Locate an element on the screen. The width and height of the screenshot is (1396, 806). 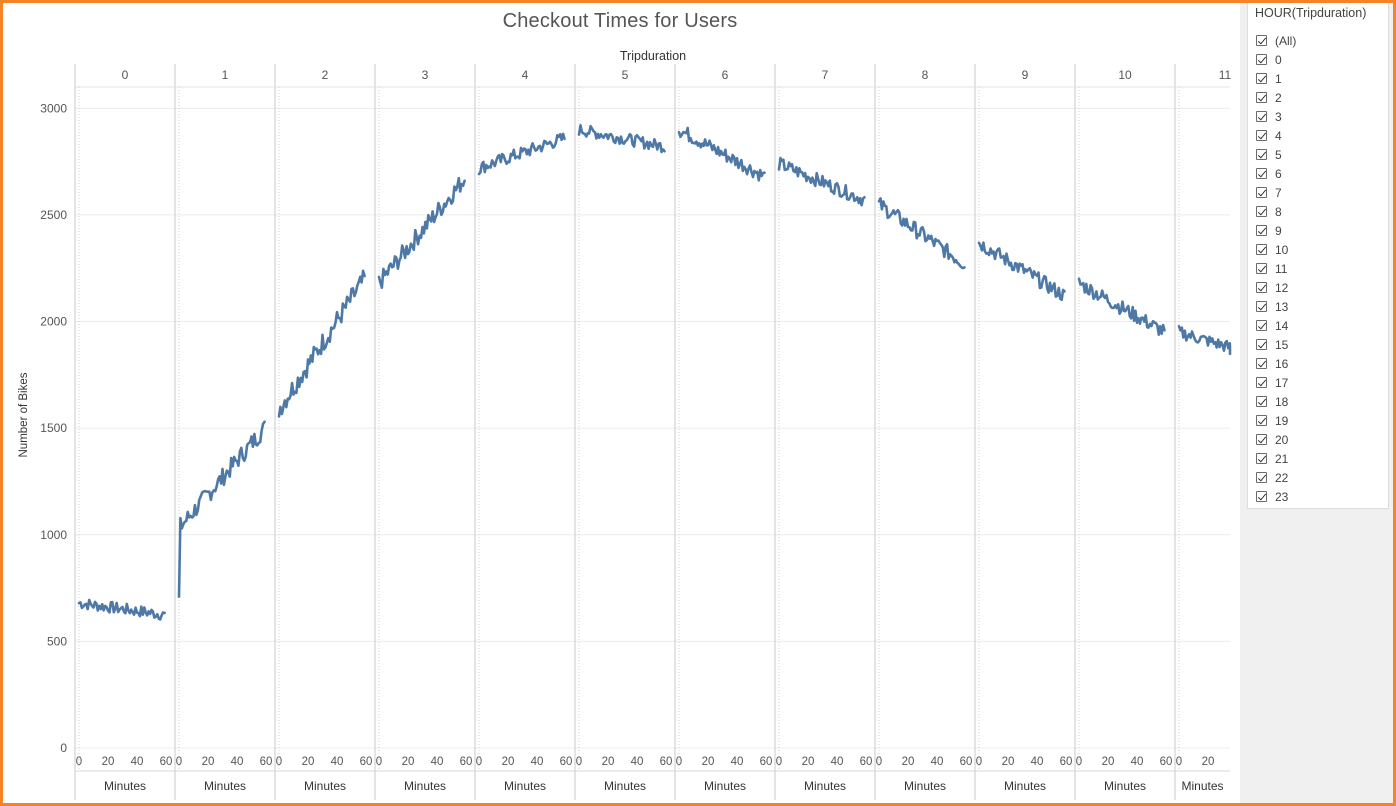
filter-item: 5 is located at coordinates (1276, 154).